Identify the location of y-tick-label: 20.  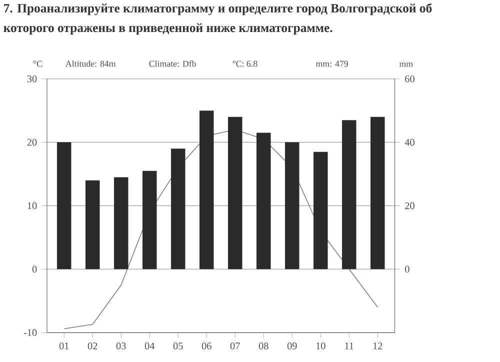
(32, 142).